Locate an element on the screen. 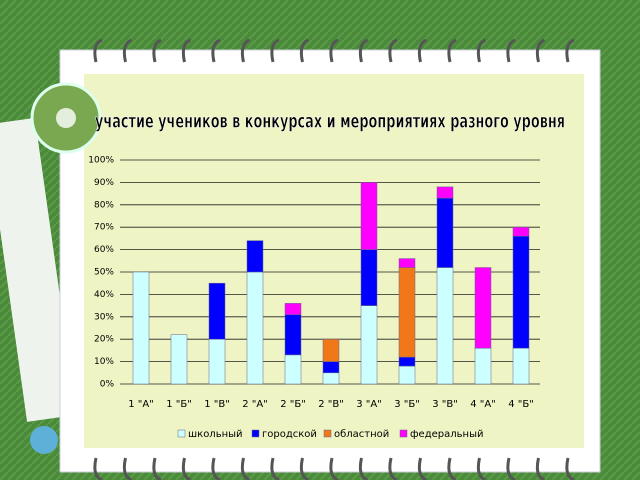  legend-label: федеральный is located at coordinates (446, 434).